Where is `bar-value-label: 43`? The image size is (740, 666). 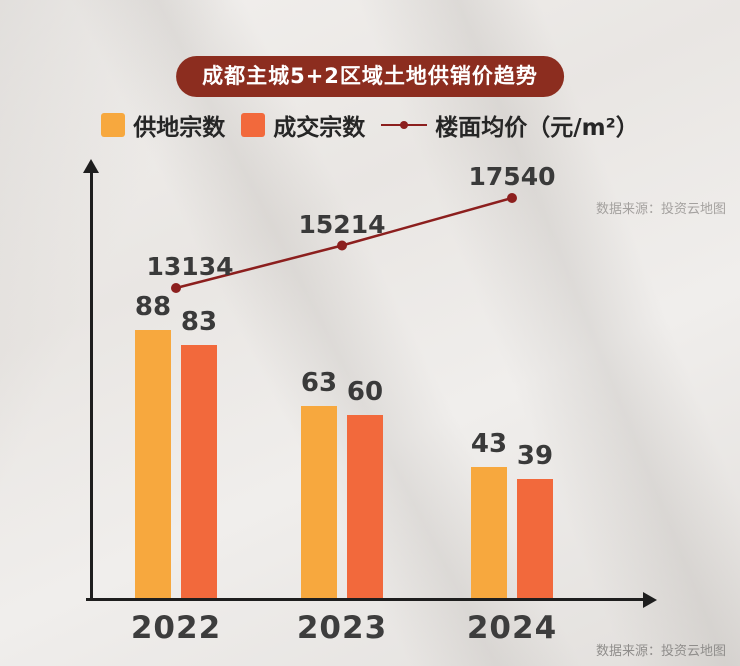 bar-value-label: 43 is located at coordinates (489, 443).